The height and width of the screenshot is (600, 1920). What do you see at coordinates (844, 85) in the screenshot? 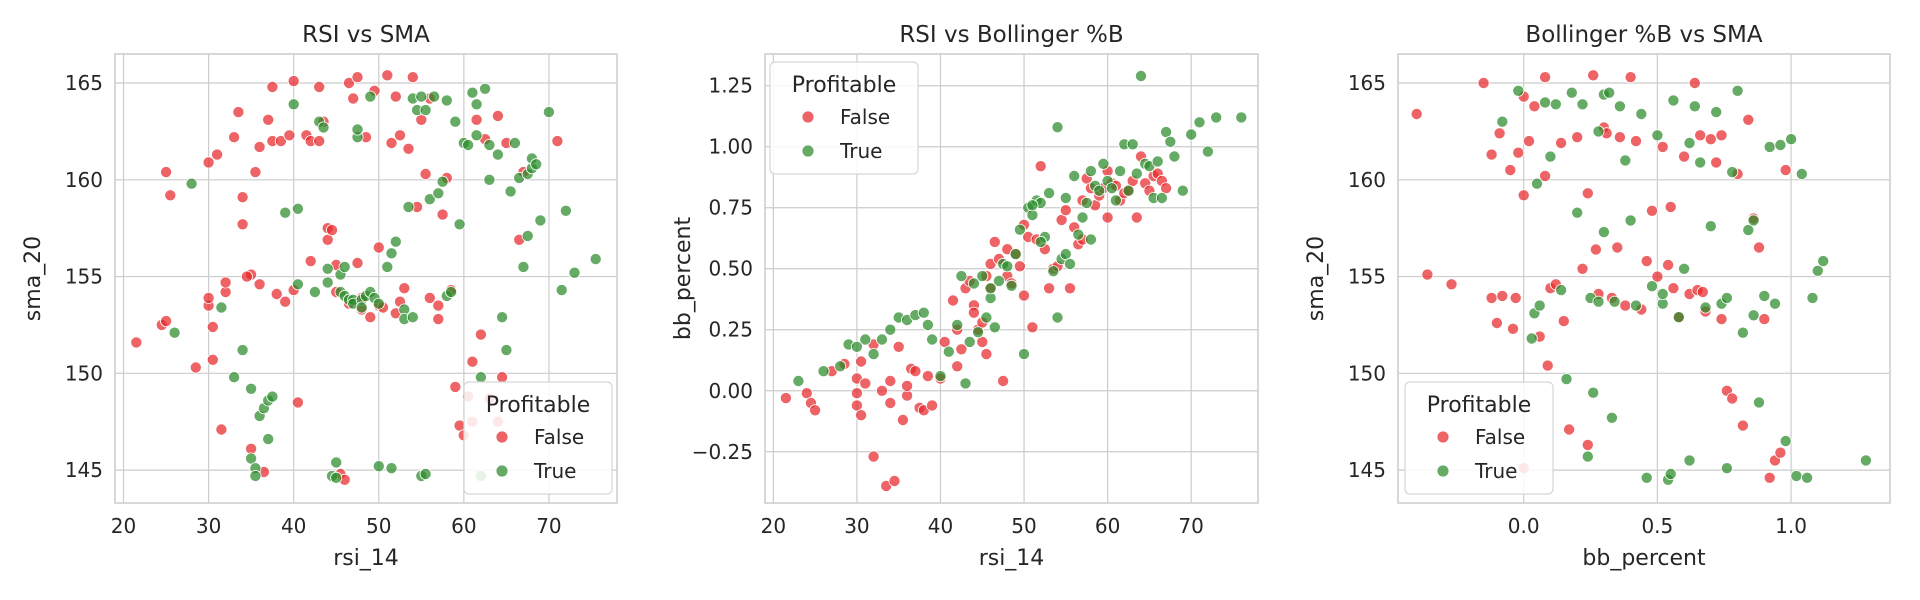
I see `legend-title: Profitable` at bounding box center [844, 85].